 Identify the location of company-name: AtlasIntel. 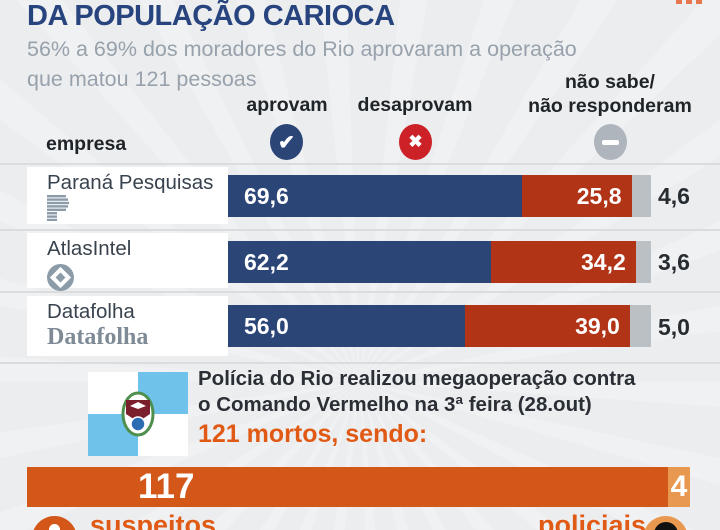
(89, 248).